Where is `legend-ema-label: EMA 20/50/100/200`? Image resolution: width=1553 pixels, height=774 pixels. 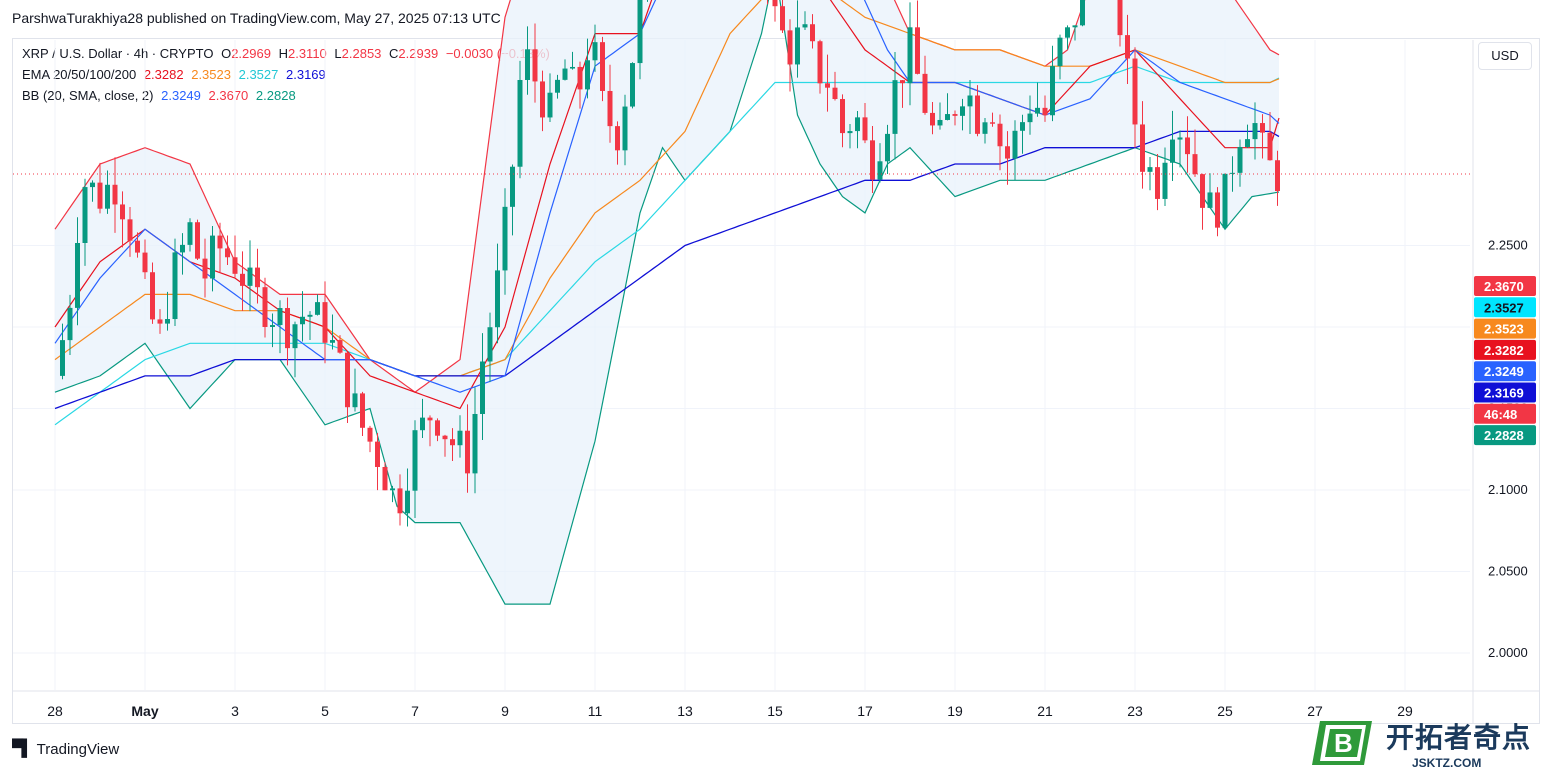
legend-ema-label: EMA 20/50/100/200 is located at coordinates (79, 74).